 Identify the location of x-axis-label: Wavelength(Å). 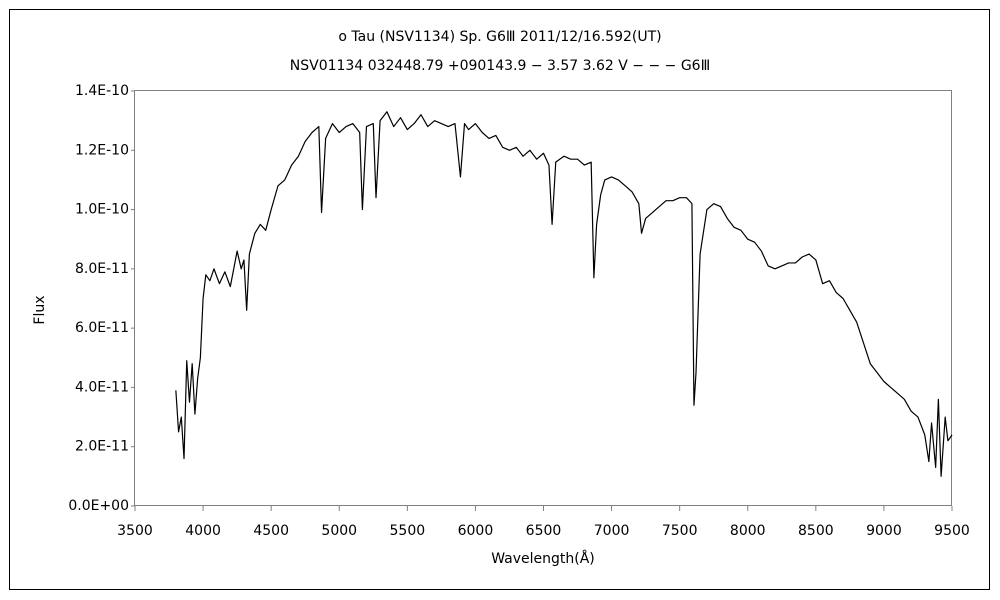
(543, 558).